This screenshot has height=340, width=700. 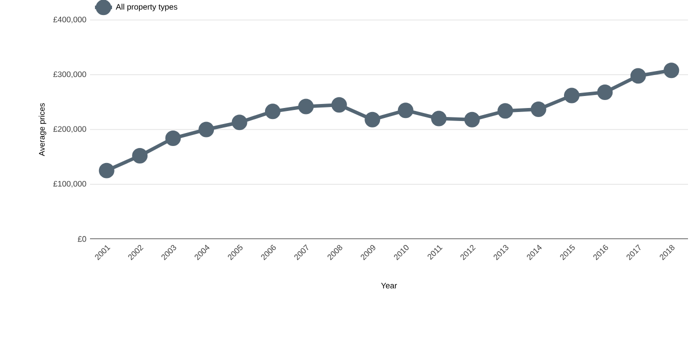 I want to click on y-tick-label: £0, so click(x=82, y=239).